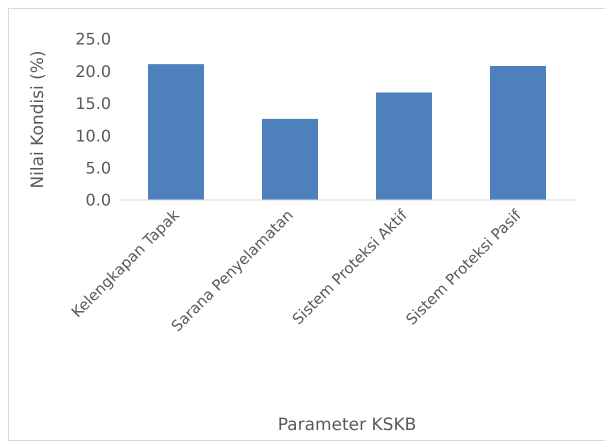 The image size is (605, 441). I want to click on y-axis-title: Nilai Kondisi (%), so click(38, 119).